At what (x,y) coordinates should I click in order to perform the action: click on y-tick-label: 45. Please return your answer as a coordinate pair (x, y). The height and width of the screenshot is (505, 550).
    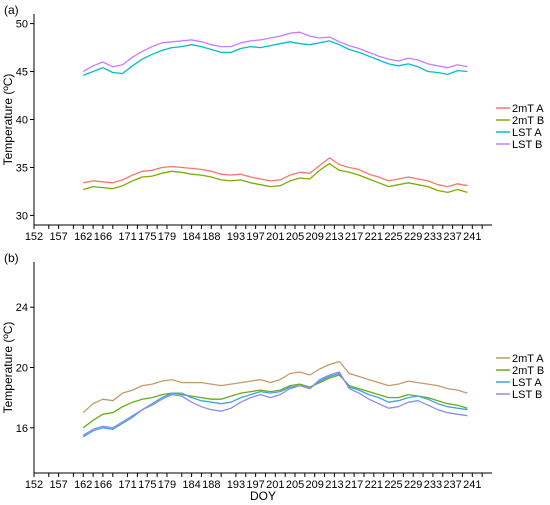
    Looking at the image, I should click on (22, 73).